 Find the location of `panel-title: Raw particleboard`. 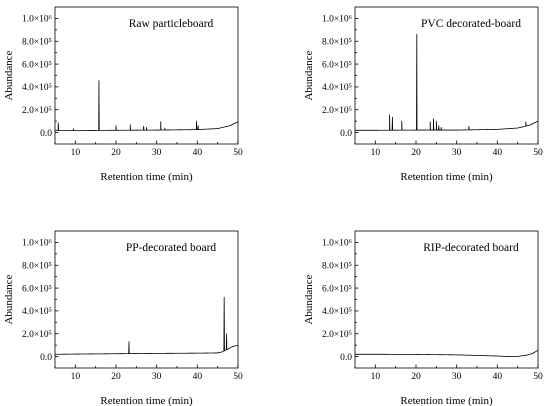

panel-title: Raw particleboard is located at coordinates (171, 24).